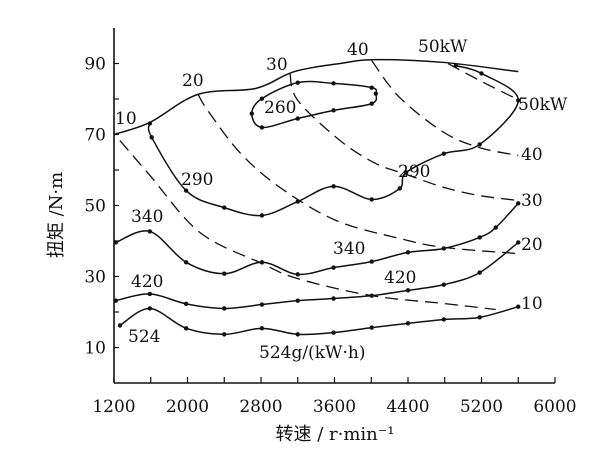 The image size is (616, 457). What do you see at coordinates (197, 180) in the screenshot?
I see `annotation-c290-left: 290` at bounding box center [197, 180].